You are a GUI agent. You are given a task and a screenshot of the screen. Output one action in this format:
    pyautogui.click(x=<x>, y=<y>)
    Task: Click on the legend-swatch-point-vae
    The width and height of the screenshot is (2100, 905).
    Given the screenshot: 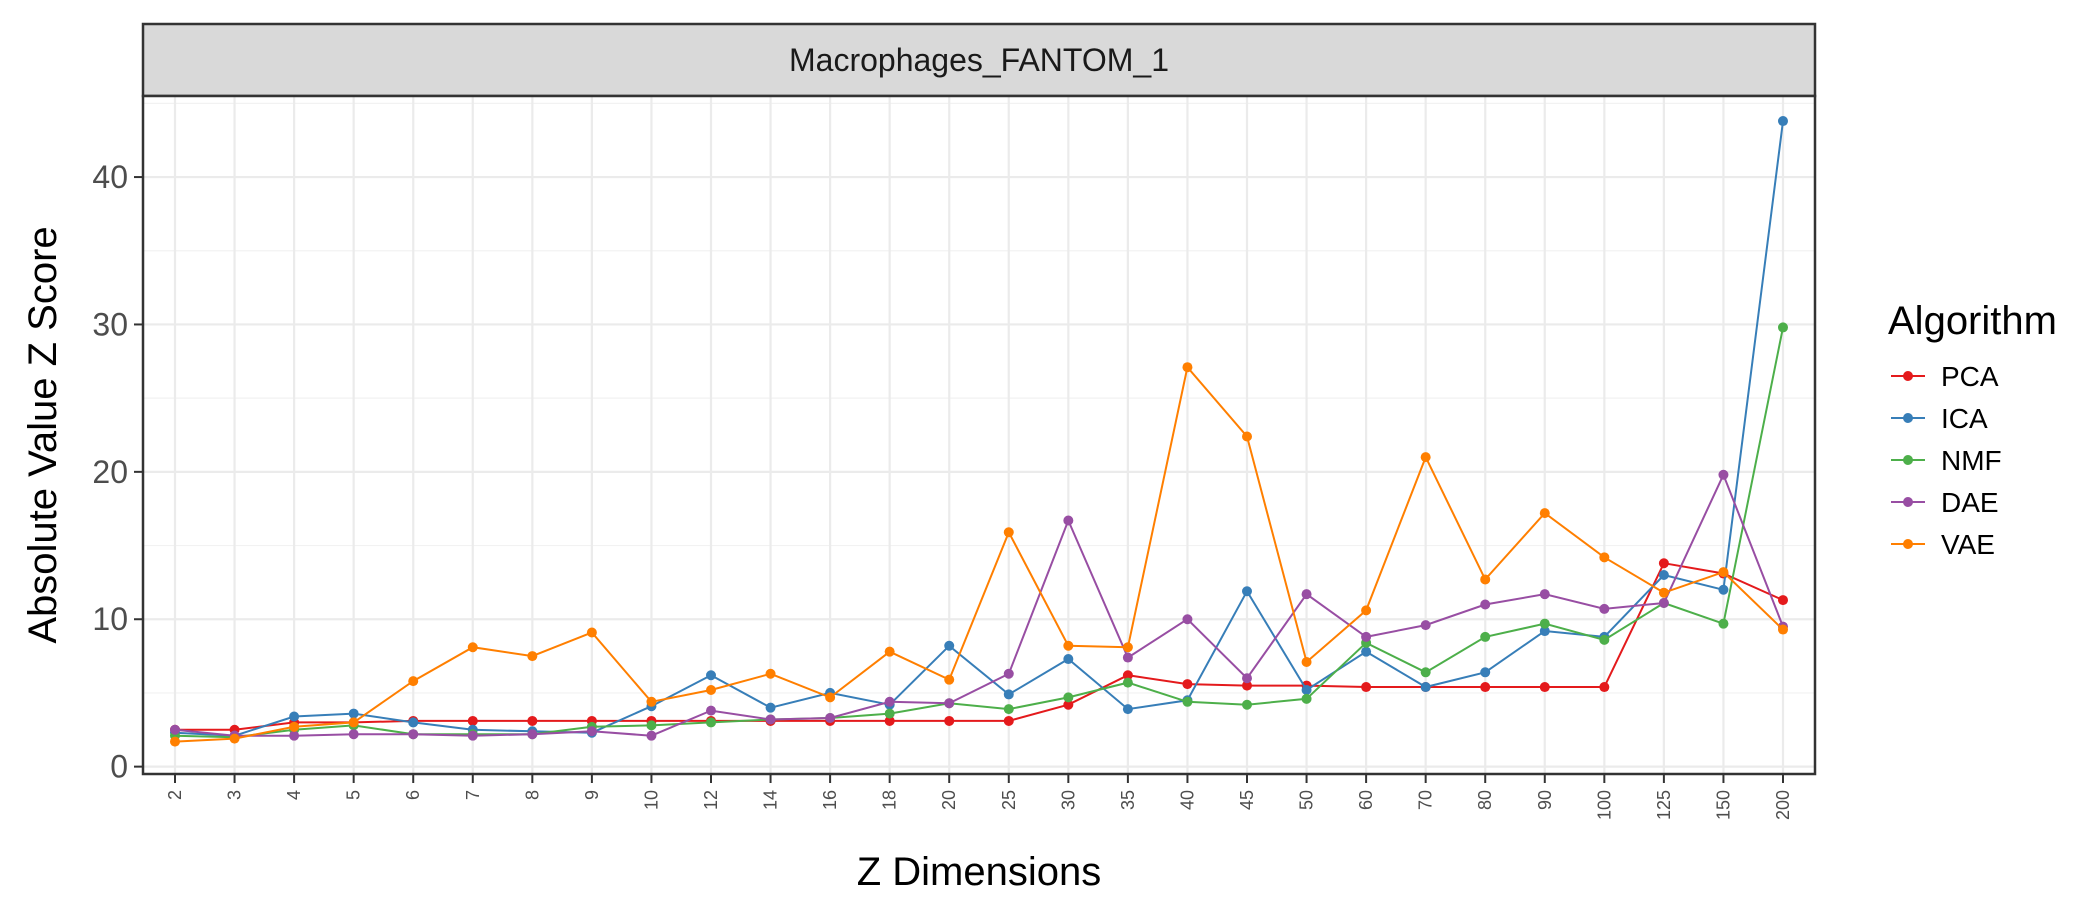 What is the action you would take?
    pyautogui.click(x=1908, y=544)
    